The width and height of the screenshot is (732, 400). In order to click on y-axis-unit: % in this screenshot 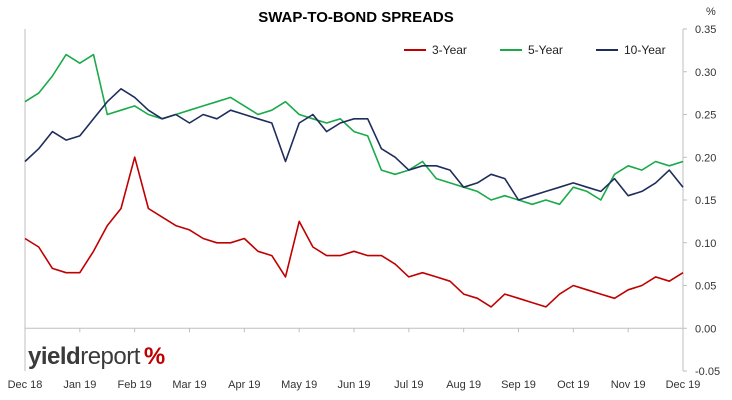, I will do `click(711, 12)`.